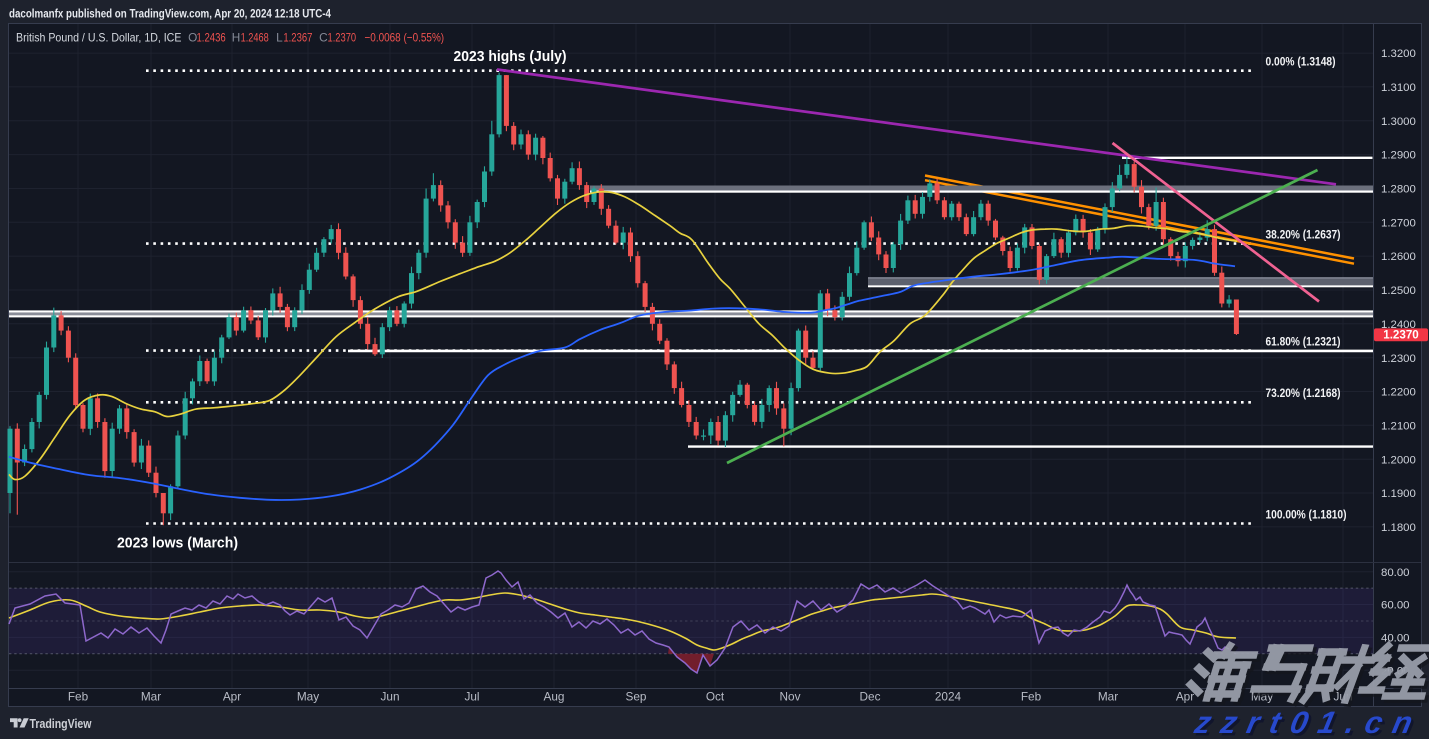  What do you see at coordinates (948, 697) in the screenshot?
I see `svg-text: 2024` at bounding box center [948, 697].